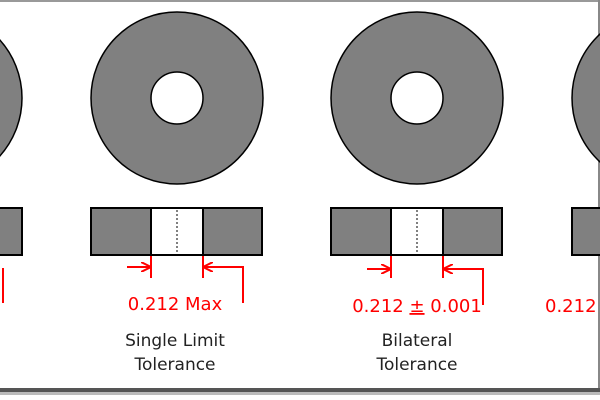  I want to click on washer-panel-4: 0.212 –, so click(572, 175).